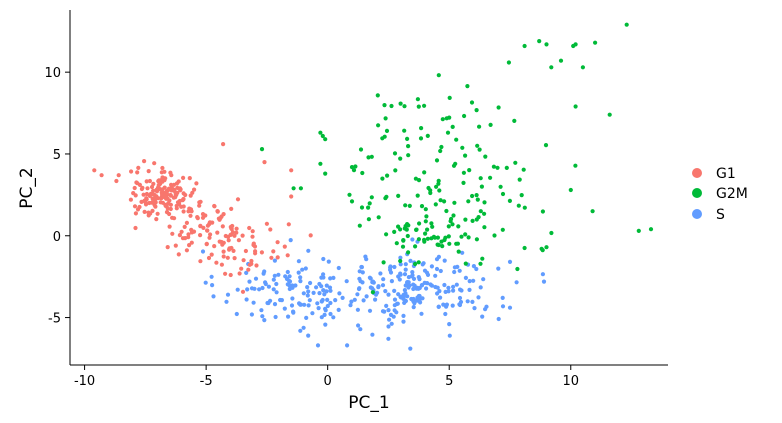 The width and height of the screenshot is (782, 423). I want to click on legend-label-s: S, so click(720, 215).